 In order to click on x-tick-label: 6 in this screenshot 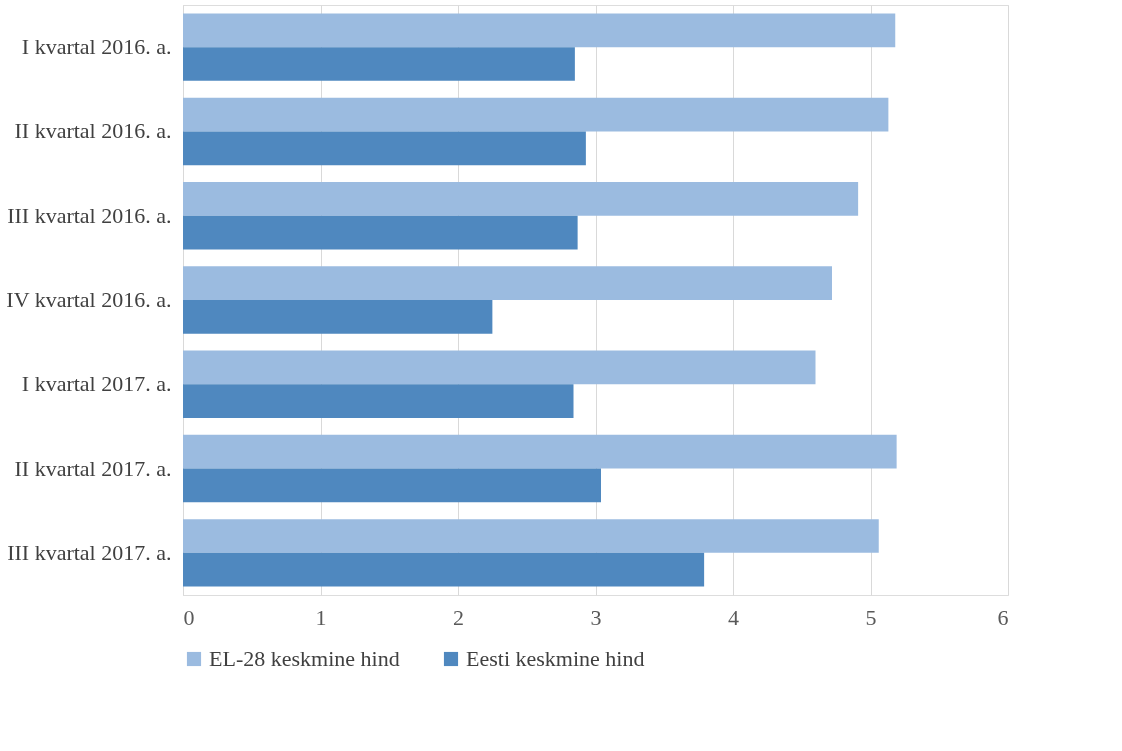, I will do `click(1003, 617)`.